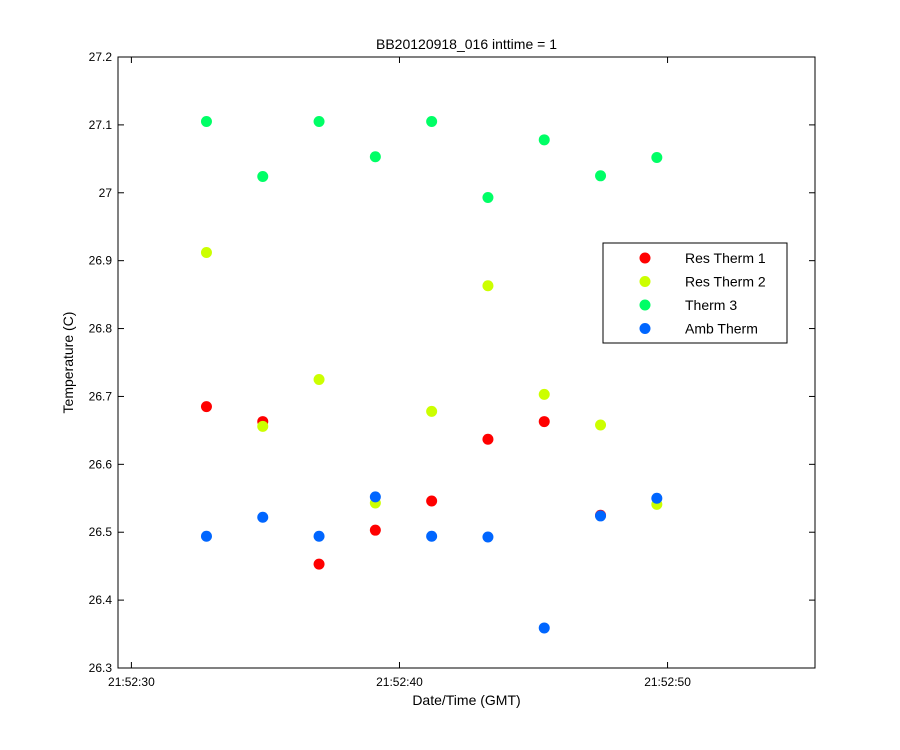 This screenshot has width=900, height=750. Describe the element at coordinates (101, 464) in the screenshot. I see `y-tick-label: 26.6` at that location.